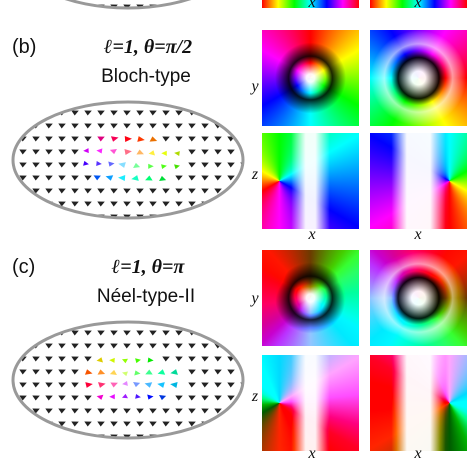  I want to click on panel-label: (b), so click(24, 47).